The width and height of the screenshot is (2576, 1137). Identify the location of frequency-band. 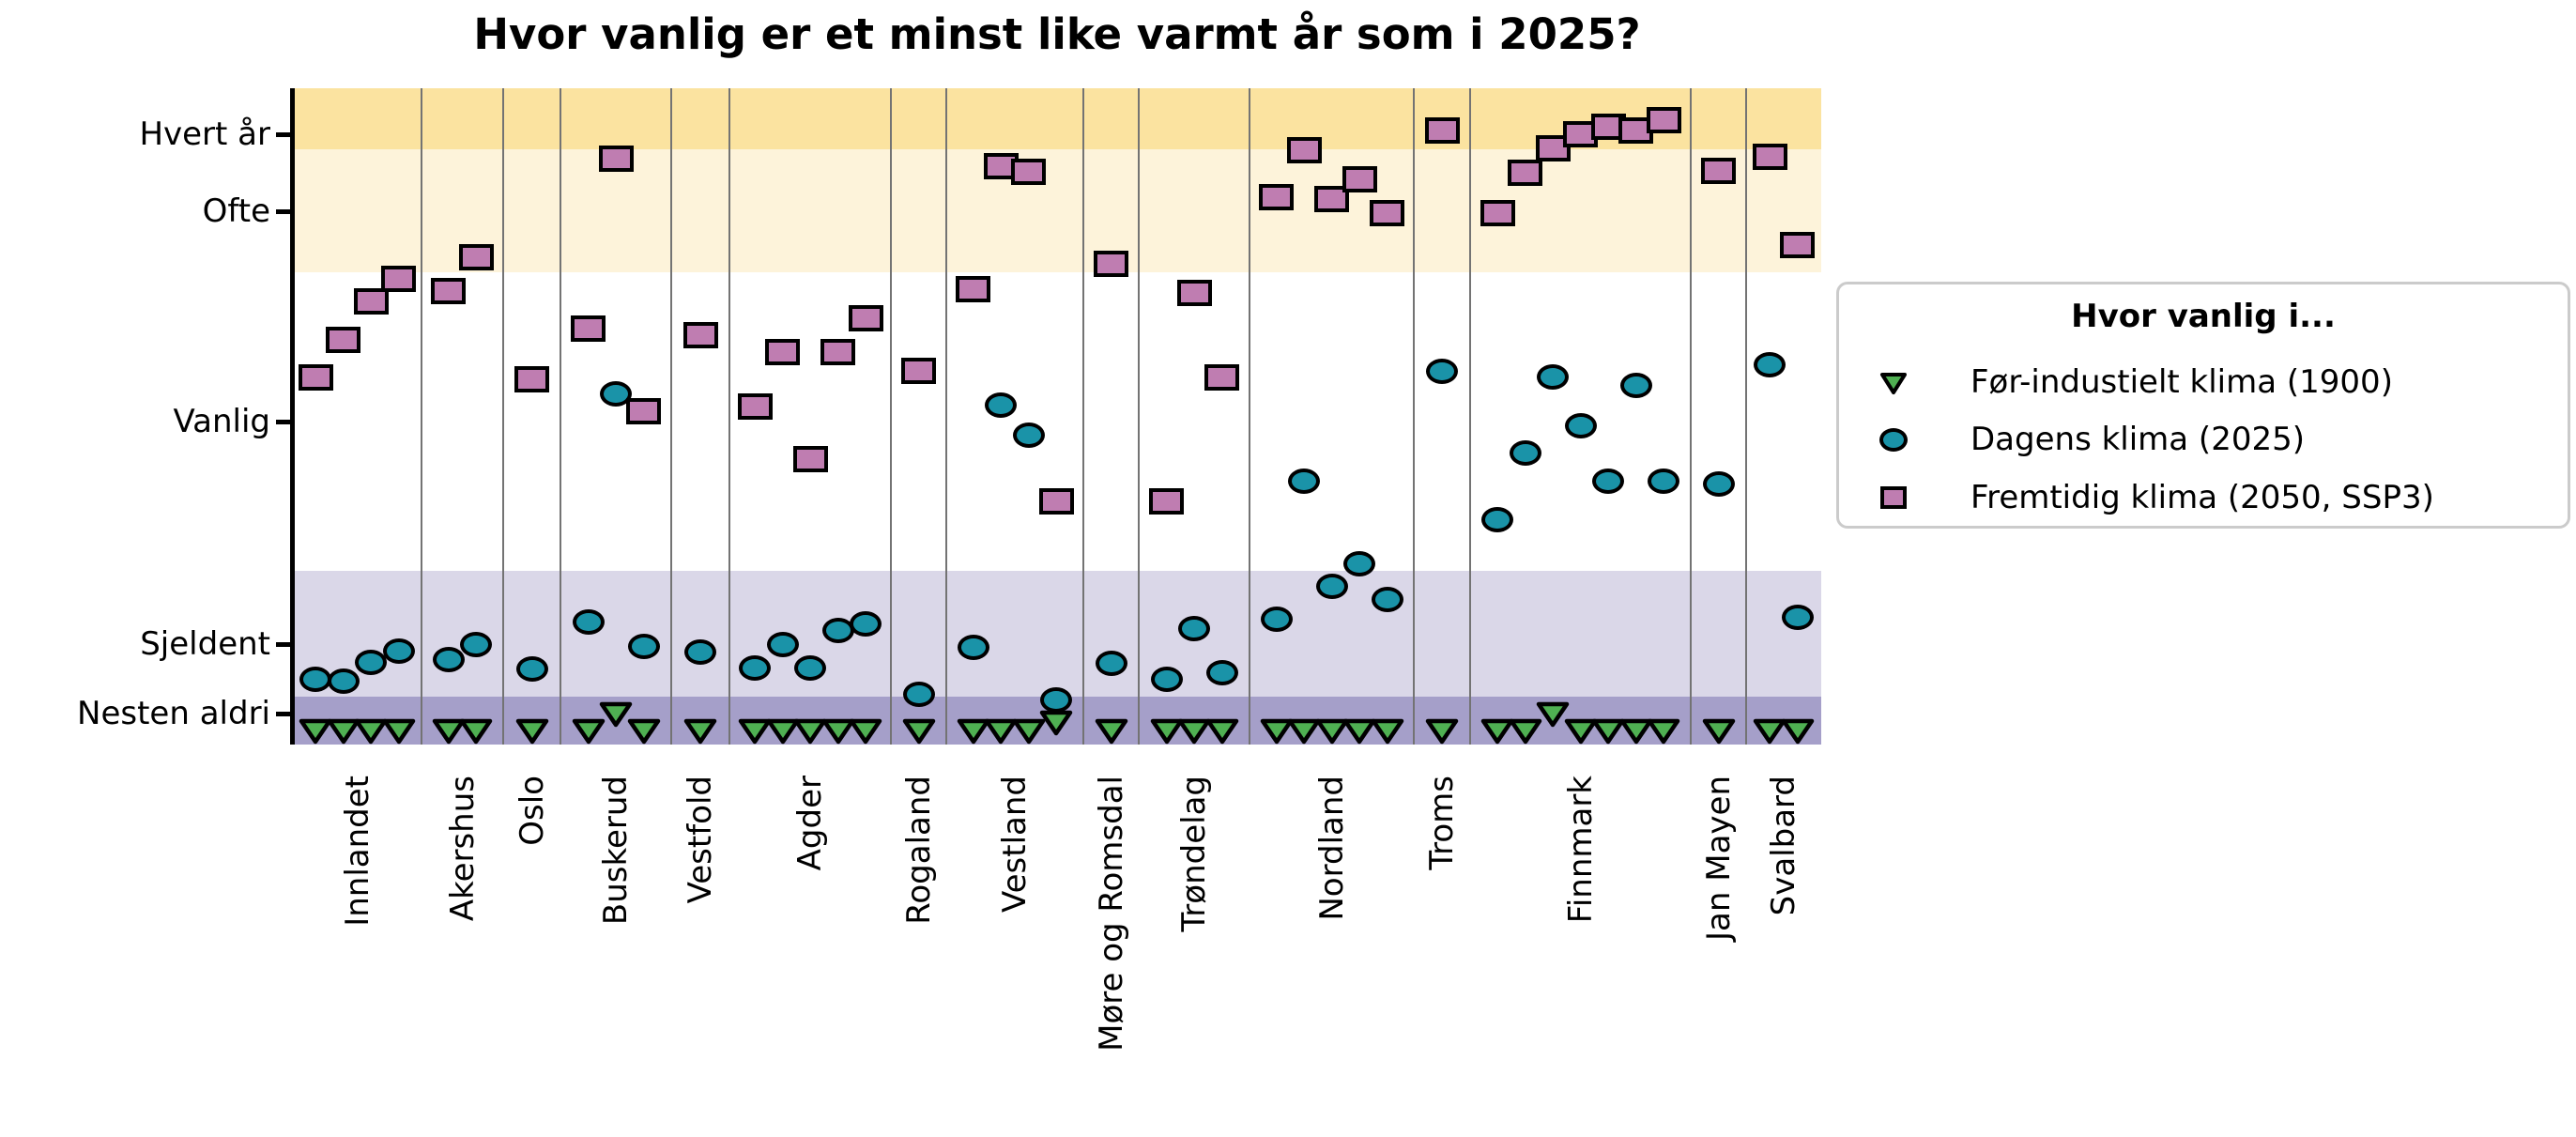
(1058, 634).